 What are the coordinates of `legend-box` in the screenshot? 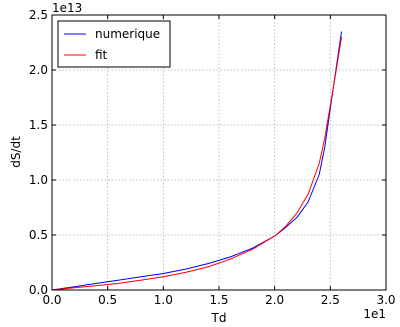 It's located at (114, 44).